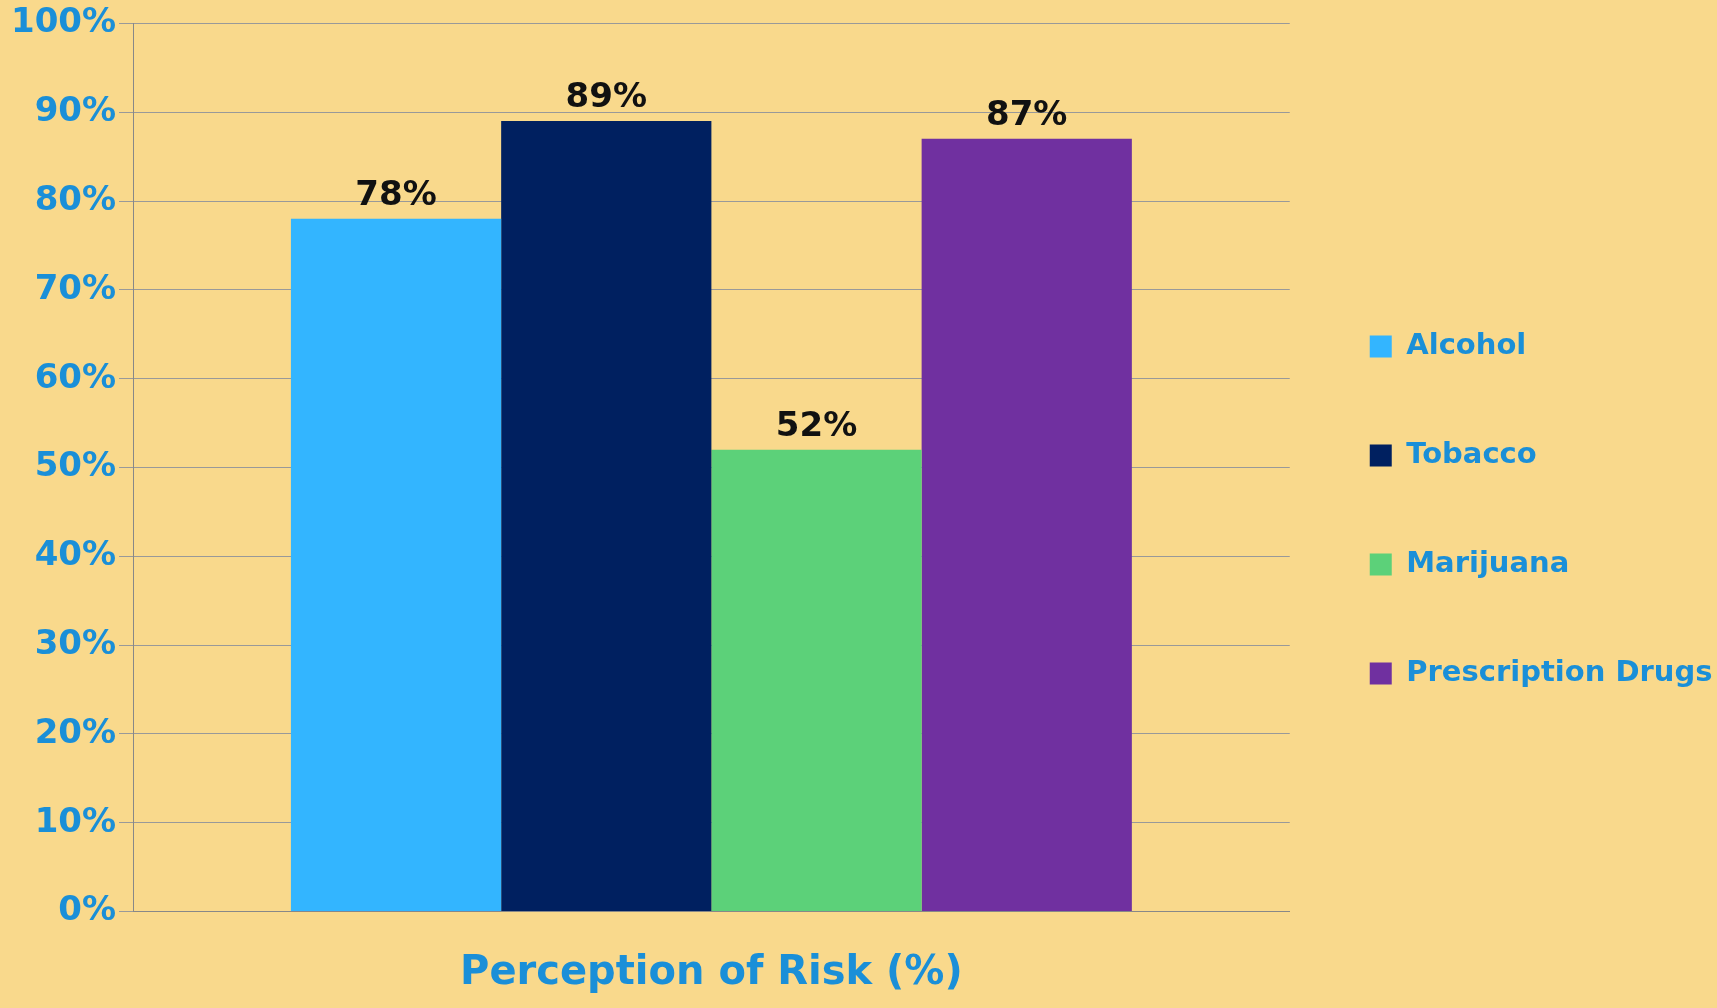  Describe the element at coordinates (1027, 112) in the screenshot. I see `data-label: 87%` at that location.